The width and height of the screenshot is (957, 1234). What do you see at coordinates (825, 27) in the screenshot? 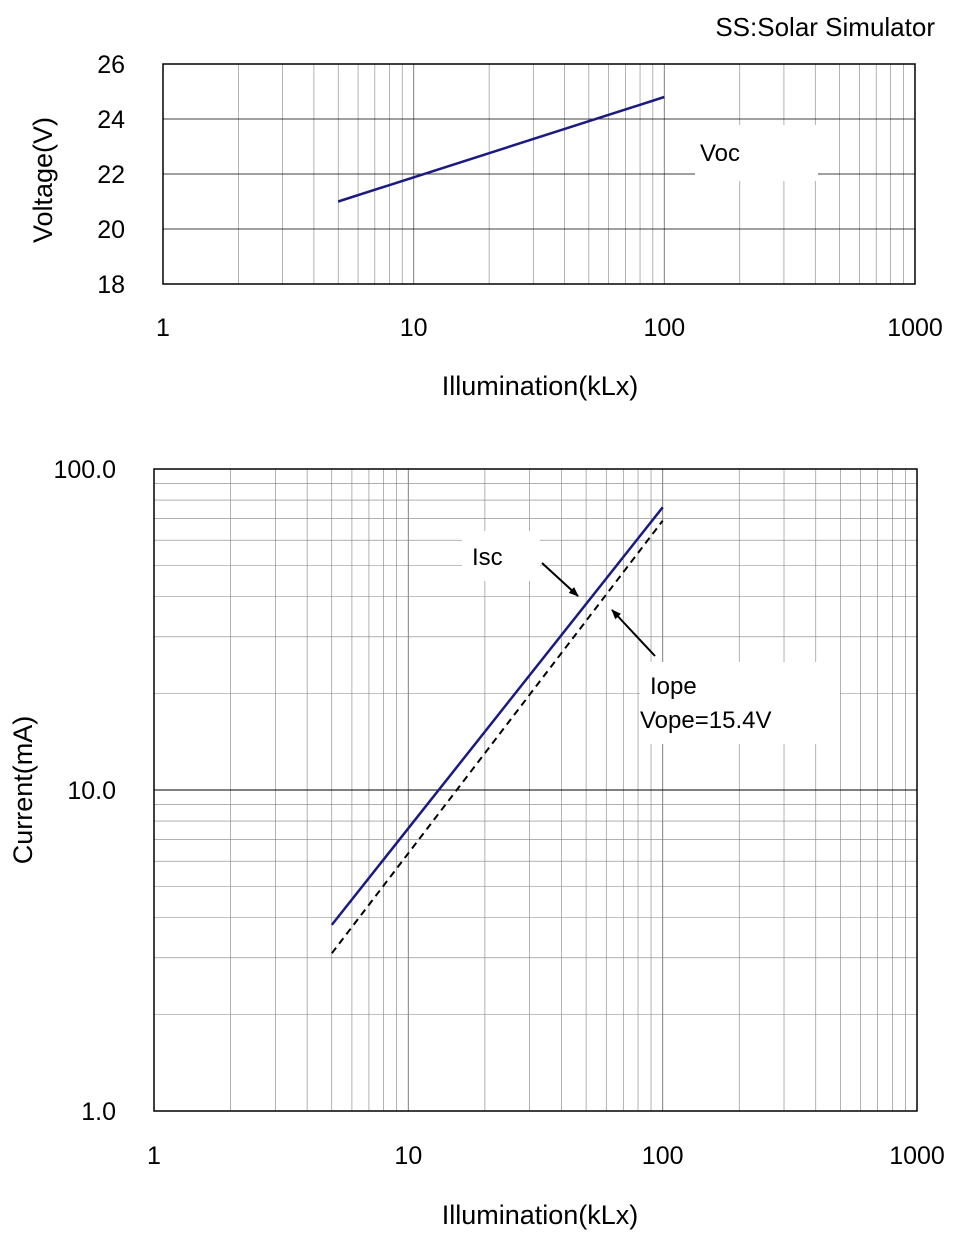
I see `chart-caption: SS:Solar Simulator` at bounding box center [825, 27].